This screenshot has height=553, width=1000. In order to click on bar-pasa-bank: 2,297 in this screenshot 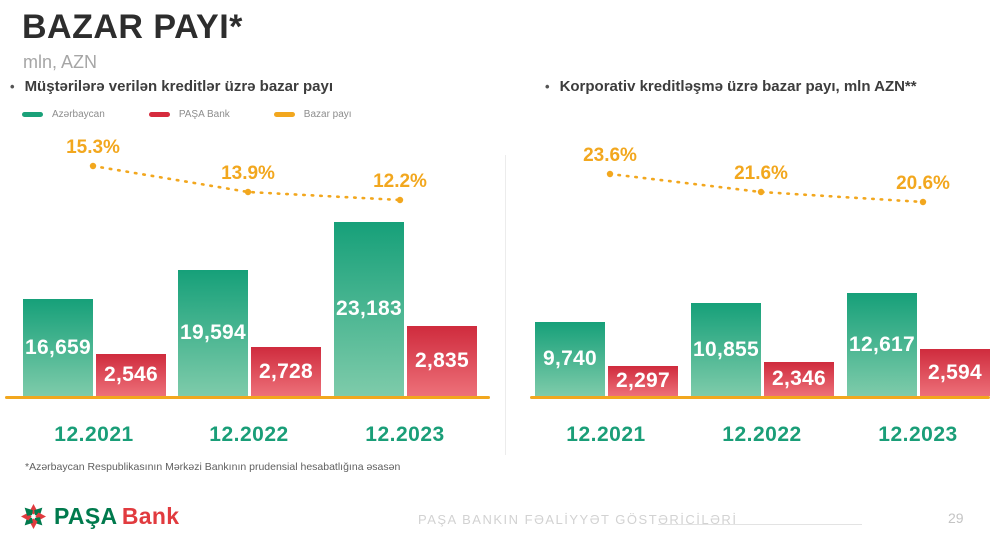, I will do `click(643, 381)`.